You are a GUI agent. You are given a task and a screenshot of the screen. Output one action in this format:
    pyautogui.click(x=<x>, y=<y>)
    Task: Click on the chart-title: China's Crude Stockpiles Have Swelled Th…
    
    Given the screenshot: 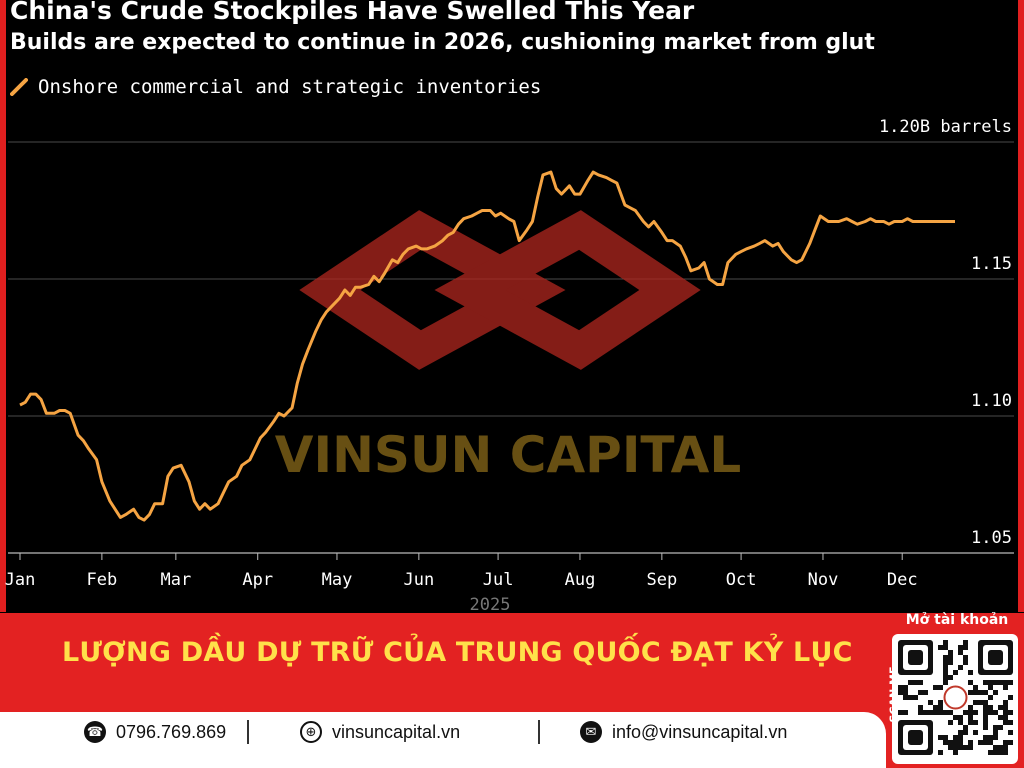 What is the action you would take?
    pyautogui.click(x=352, y=12)
    